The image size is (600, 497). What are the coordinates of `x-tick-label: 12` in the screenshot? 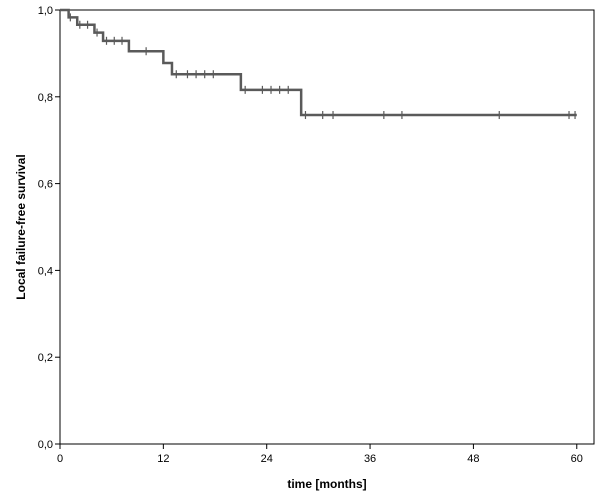 It's located at (163, 459).